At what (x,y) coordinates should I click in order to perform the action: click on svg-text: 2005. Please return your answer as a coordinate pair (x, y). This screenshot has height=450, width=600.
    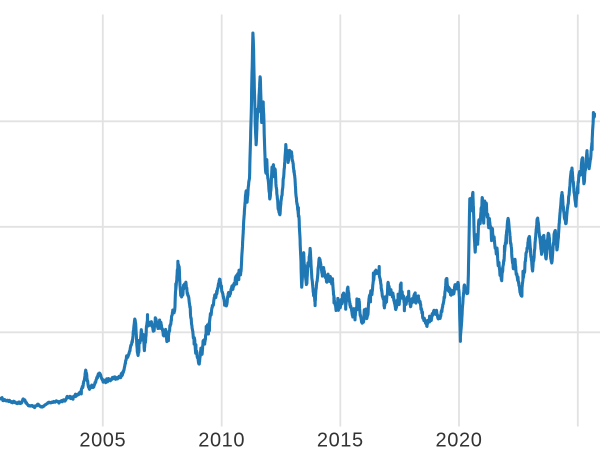
    Looking at the image, I should click on (102, 440).